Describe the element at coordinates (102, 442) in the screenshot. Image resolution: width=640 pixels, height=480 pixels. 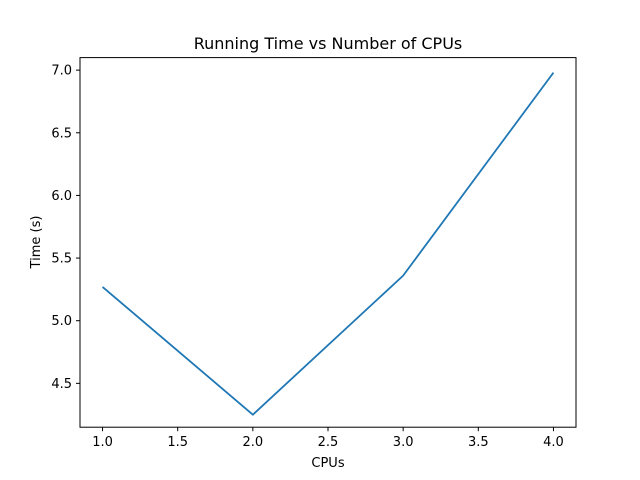
I see `x-tick-label: 1.0` at that location.